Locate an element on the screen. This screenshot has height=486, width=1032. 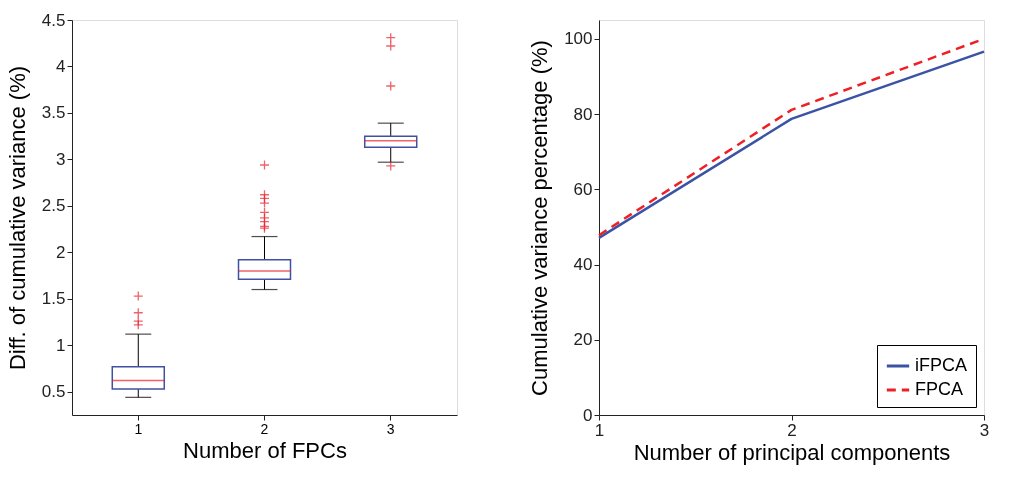
y-tick-label: 20 is located at coordinates (583, 340).